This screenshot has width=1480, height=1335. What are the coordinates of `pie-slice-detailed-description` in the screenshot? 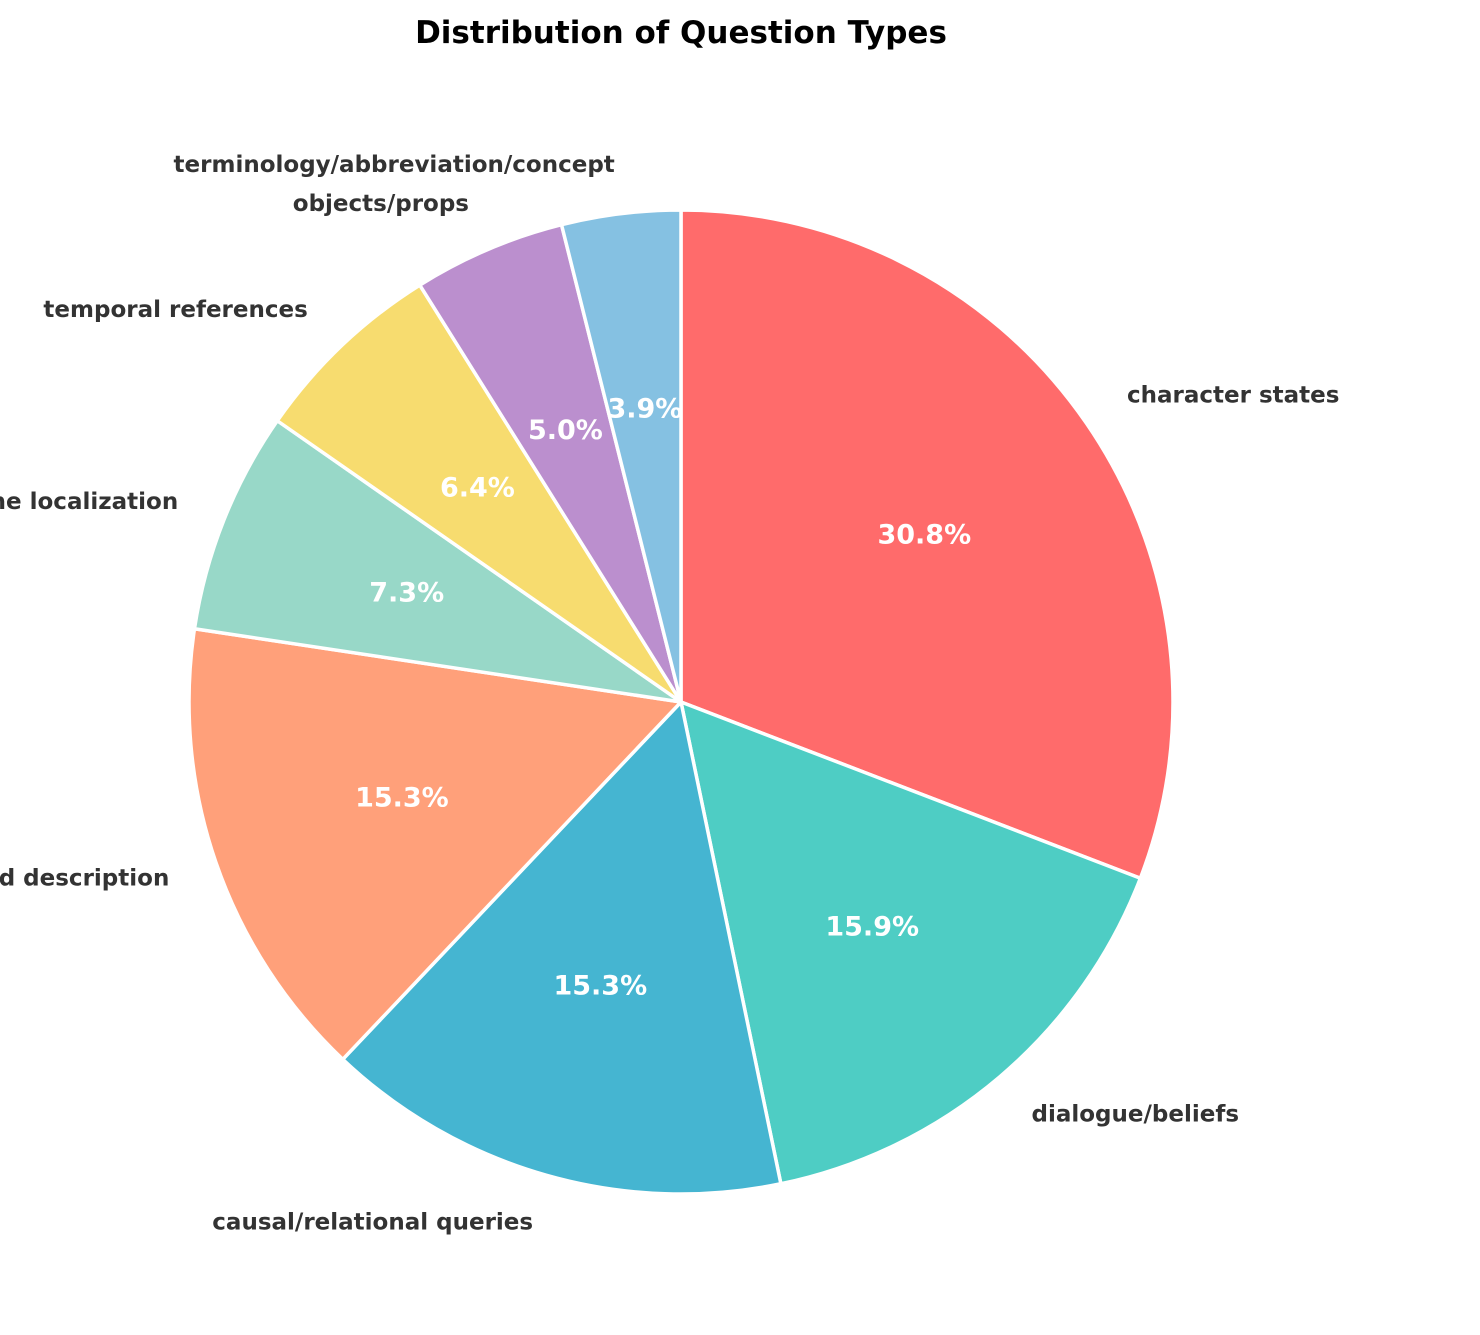 It's located at (435, 844).